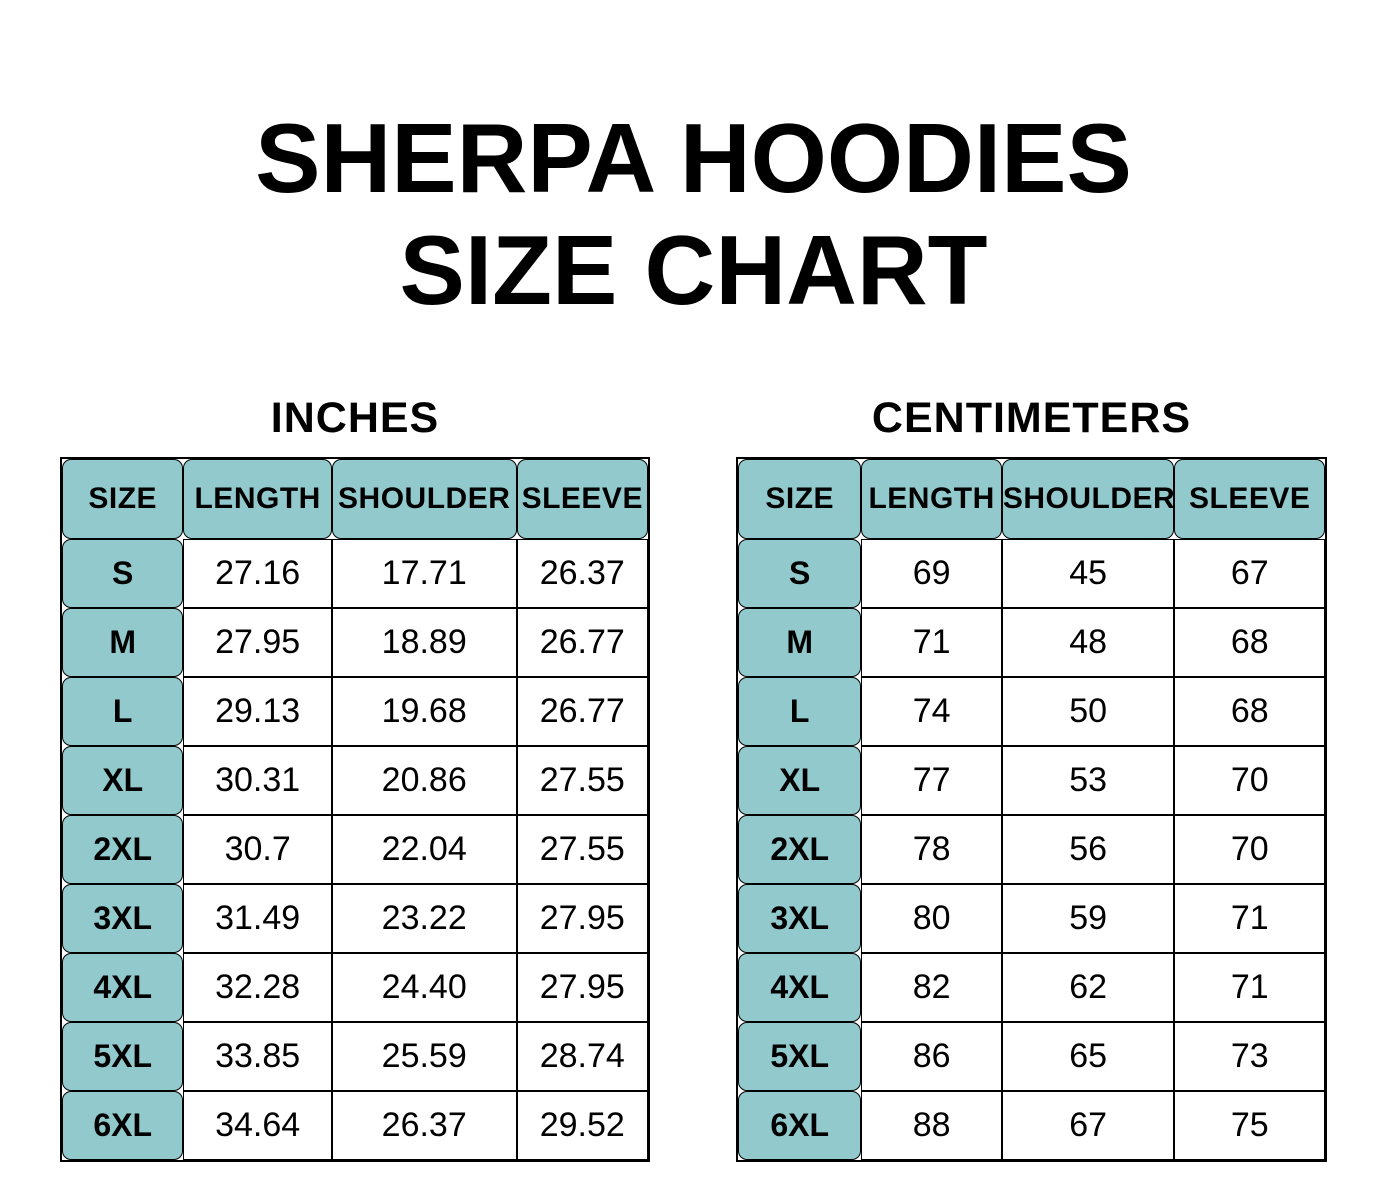 This screenshot has width=1388, height=1200. I want to click on shoulder-cell: 65, so click(1088, 1057).